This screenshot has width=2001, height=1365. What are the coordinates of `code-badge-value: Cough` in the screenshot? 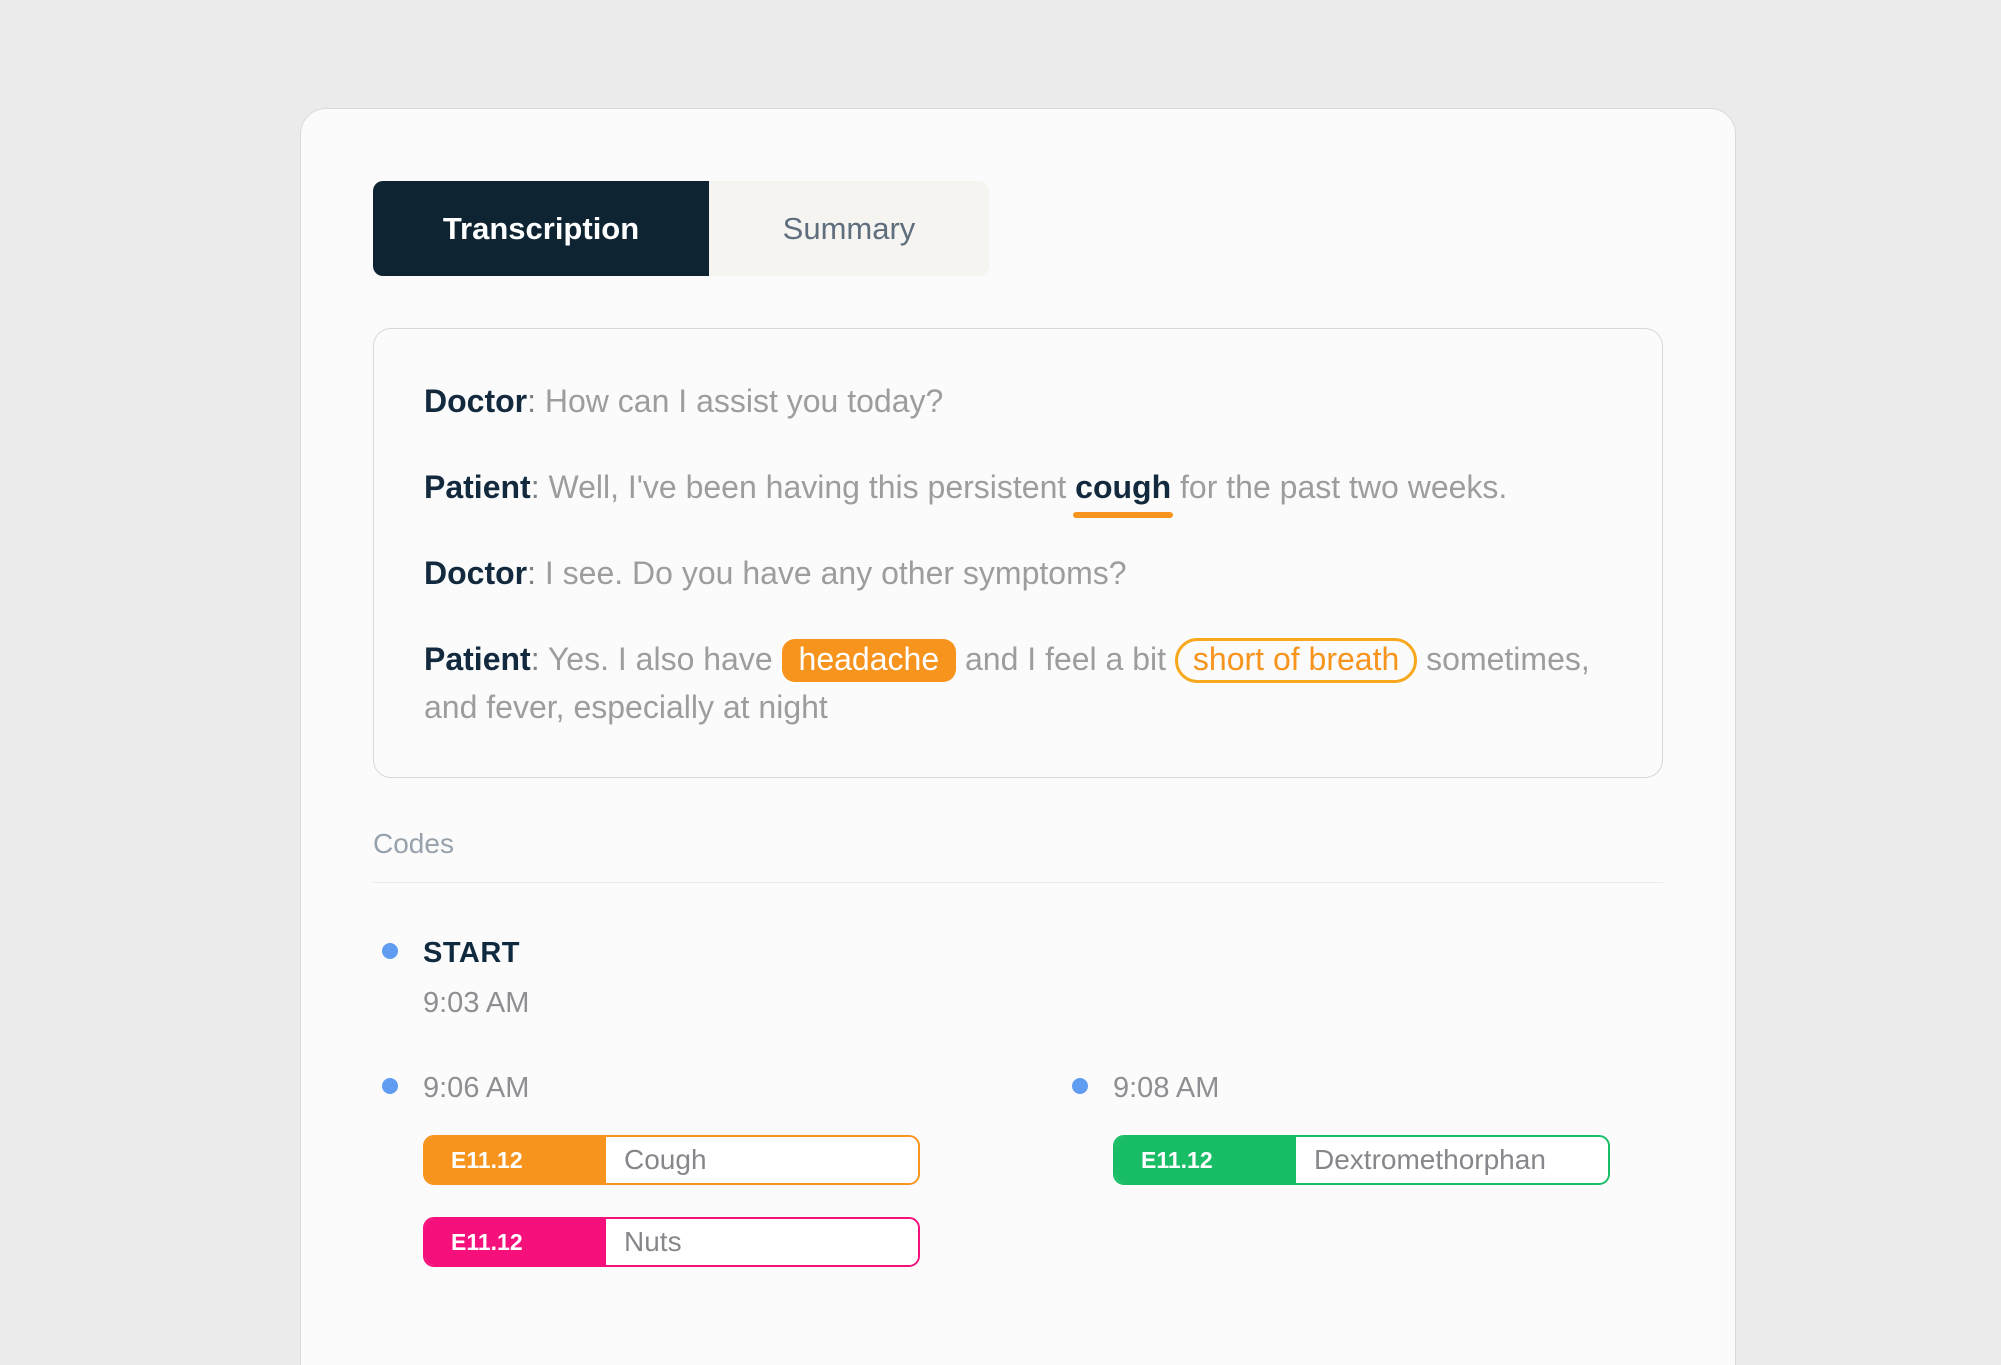 It's located at (762, 1160).